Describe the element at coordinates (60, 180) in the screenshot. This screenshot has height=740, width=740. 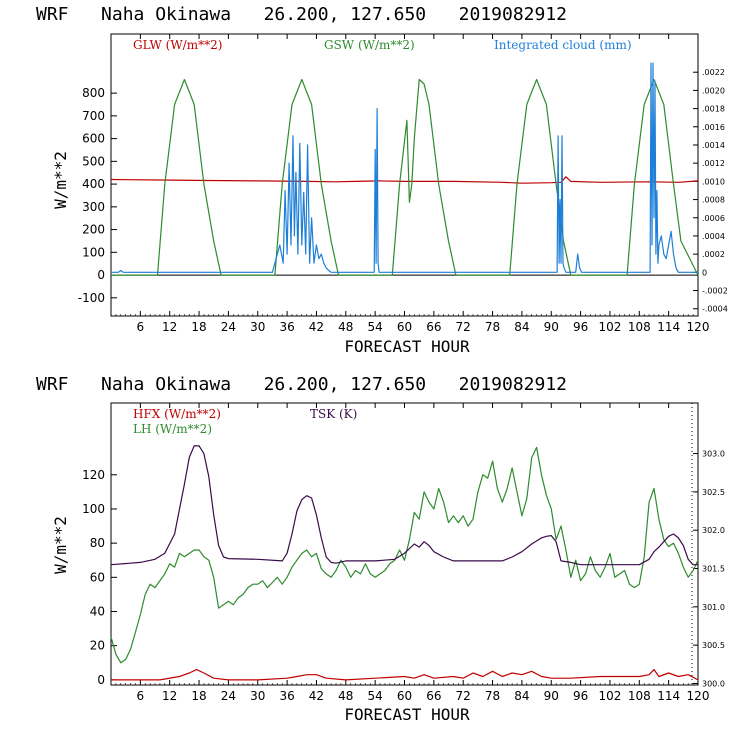
I see `chart-1-ylabel: W/m**2` at that location.